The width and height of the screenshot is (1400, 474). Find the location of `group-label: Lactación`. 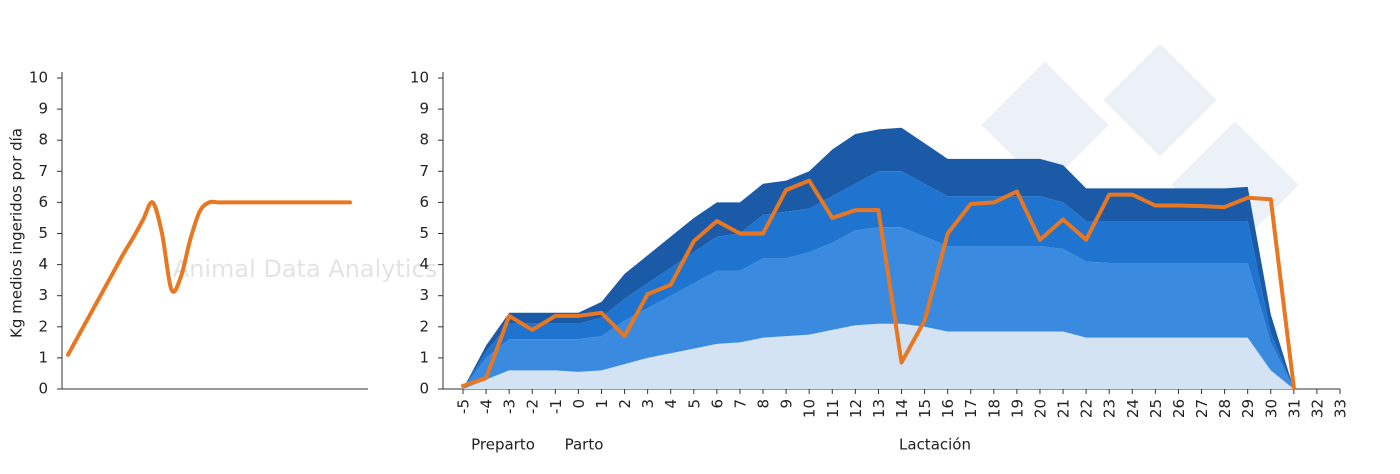

group-label: Lactación is located at coordinates (935, 445).